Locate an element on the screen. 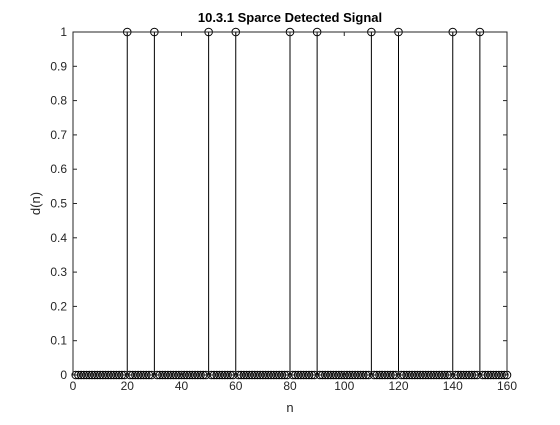 This screenshot has width=560, height=425. x-tick-label: 140 is located at coordinates (453, 386).